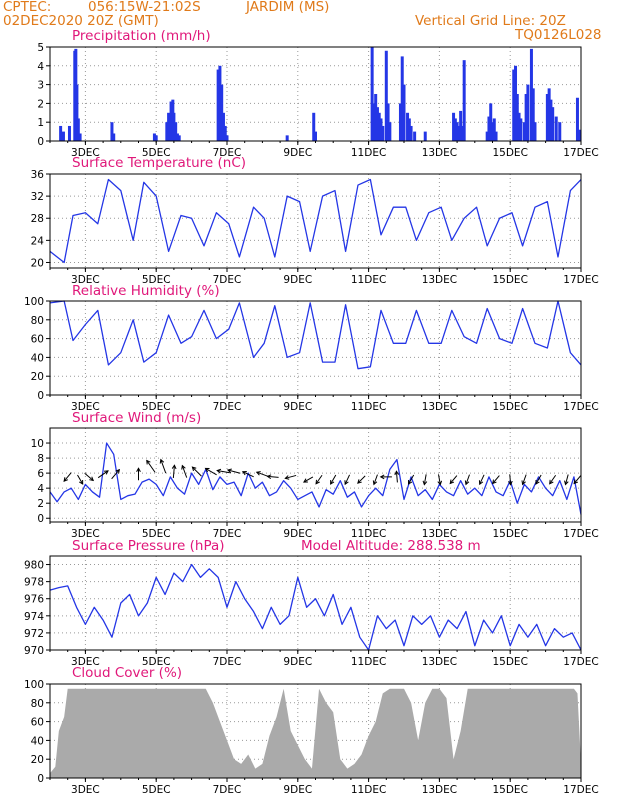  I want to click on pressure-date-label: 7DEC, so click(227, 662).